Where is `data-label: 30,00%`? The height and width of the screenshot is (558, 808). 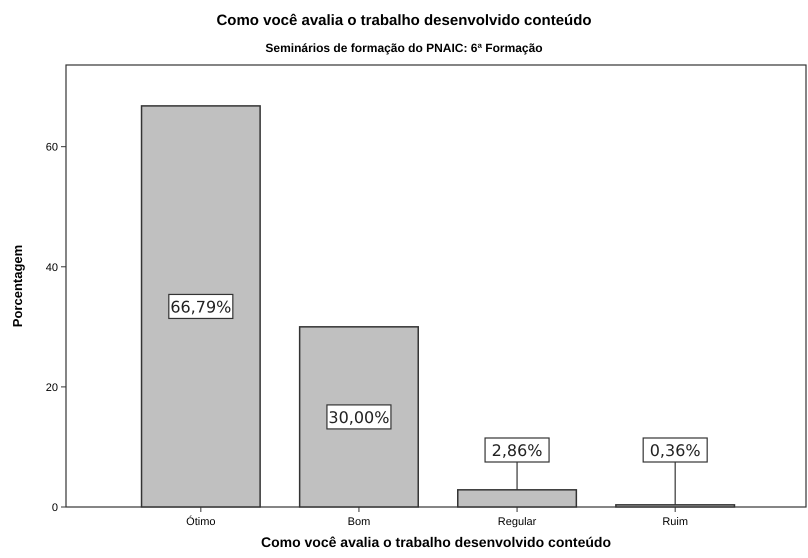 data-label: 30,00% is located at coordinates (359, 417).